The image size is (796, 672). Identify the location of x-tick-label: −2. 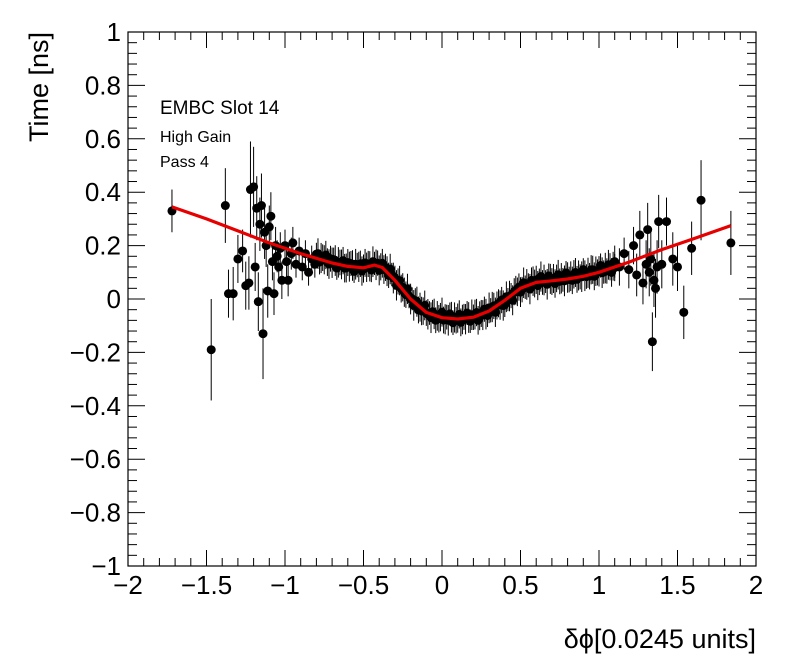
(128, 585).